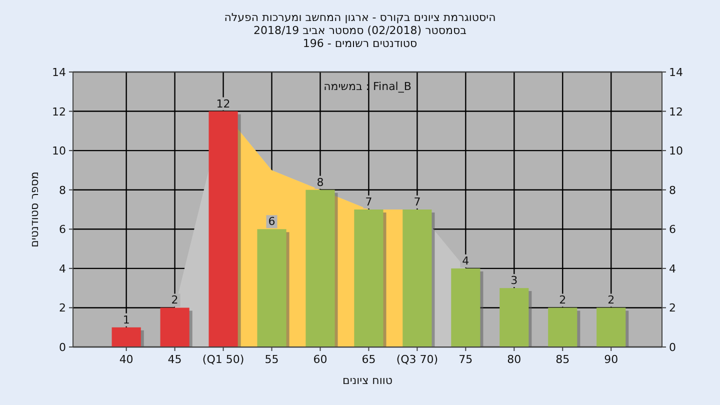  I want to click on chart-subtitle: בסמסטר (02/2018) סמסטר אביב 2018/19 סטודנטים רשומים - 196, so click(360, 37).